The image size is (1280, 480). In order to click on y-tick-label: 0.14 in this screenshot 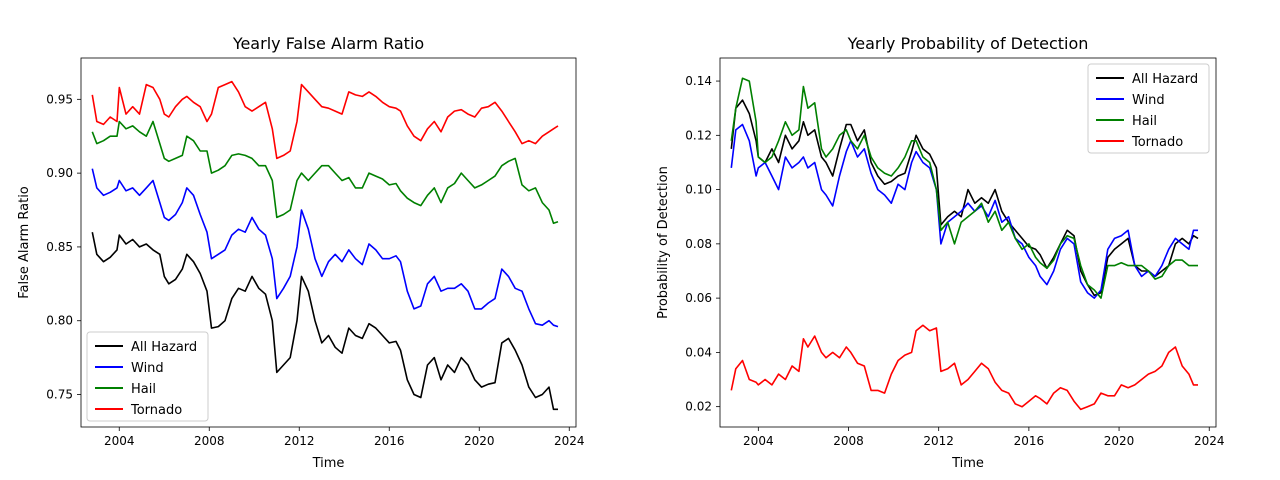, I will do `click(698, 81)`.